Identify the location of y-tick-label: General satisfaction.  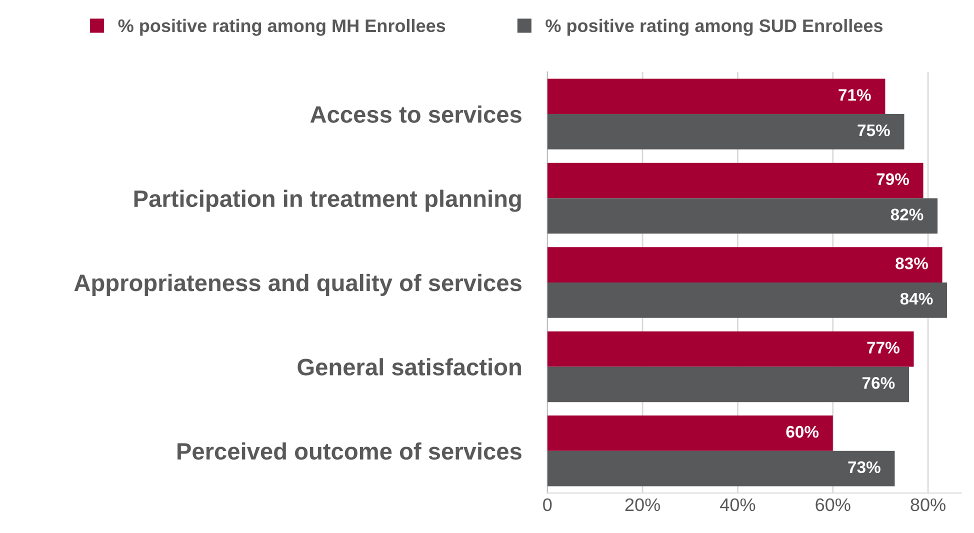
(409, 367).